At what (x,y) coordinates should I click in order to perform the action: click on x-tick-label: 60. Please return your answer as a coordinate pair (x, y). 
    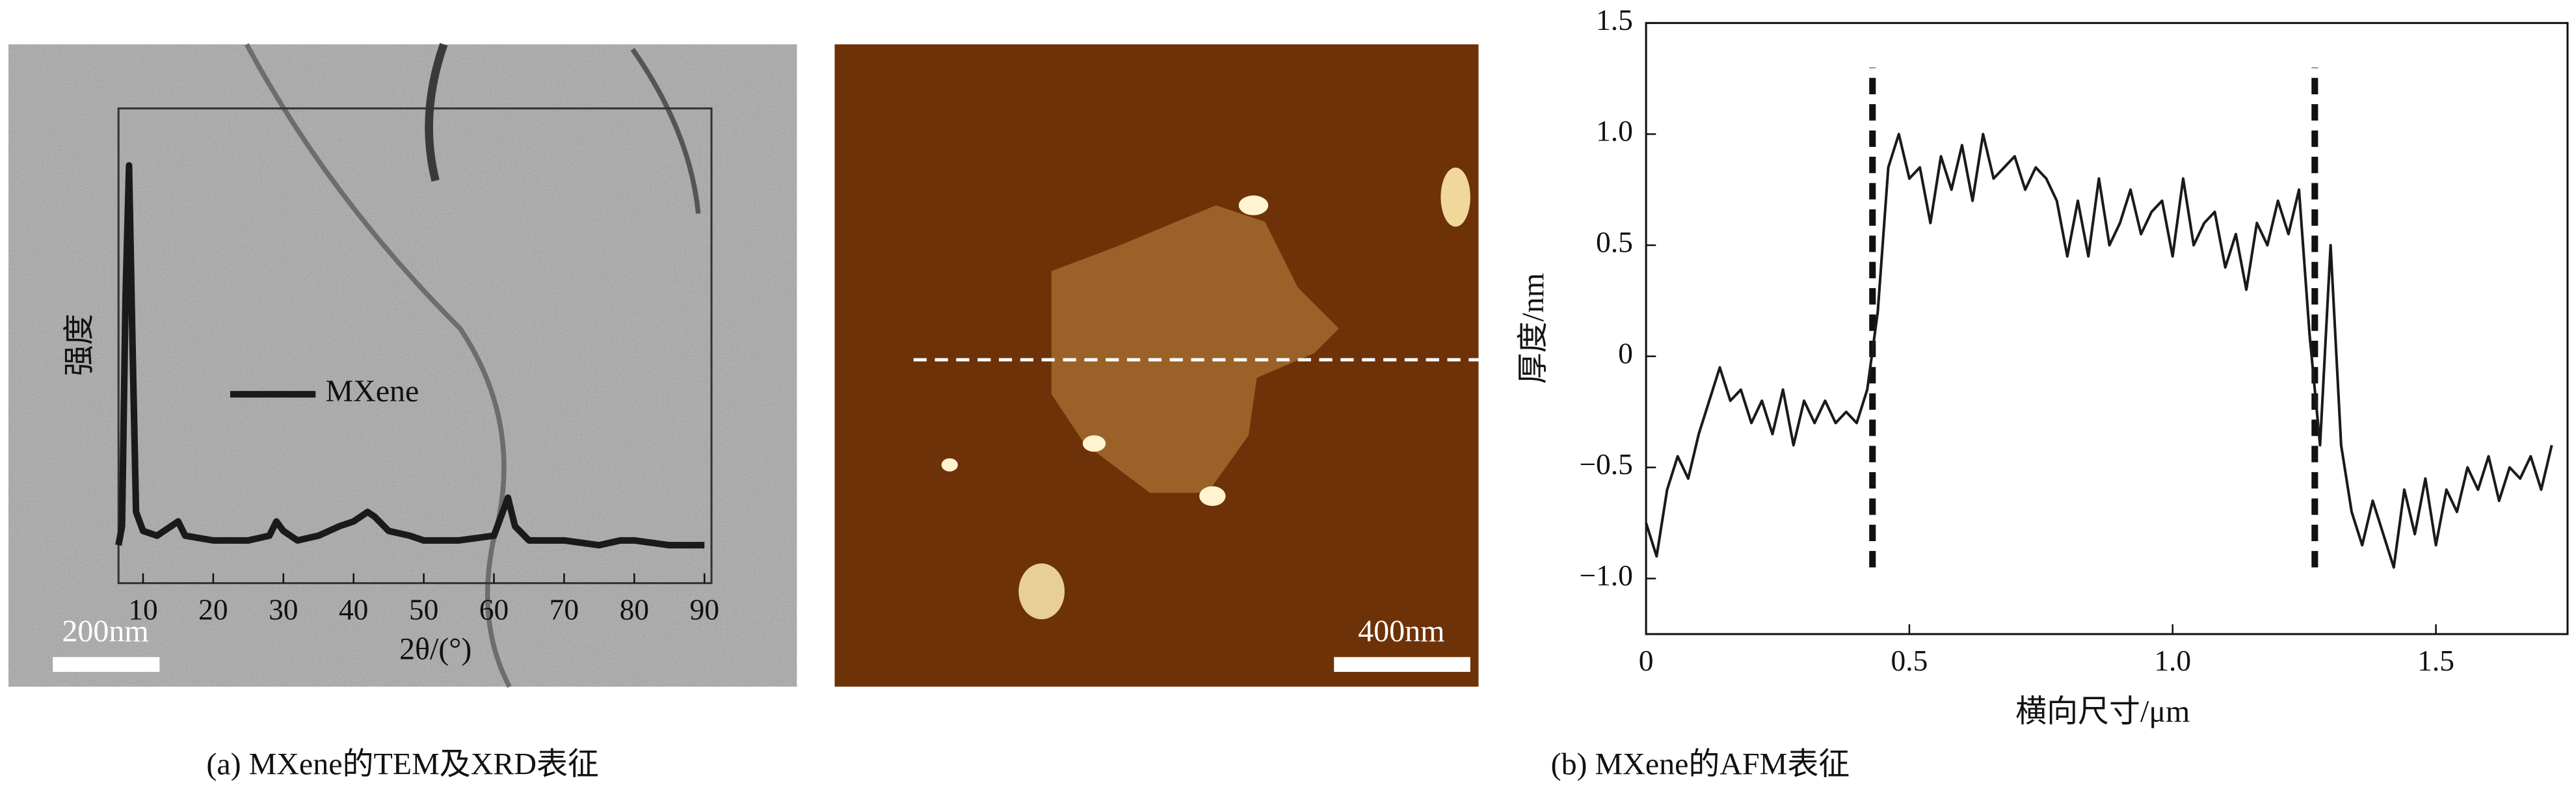
    Looking at the image, I should click on (494, 609).